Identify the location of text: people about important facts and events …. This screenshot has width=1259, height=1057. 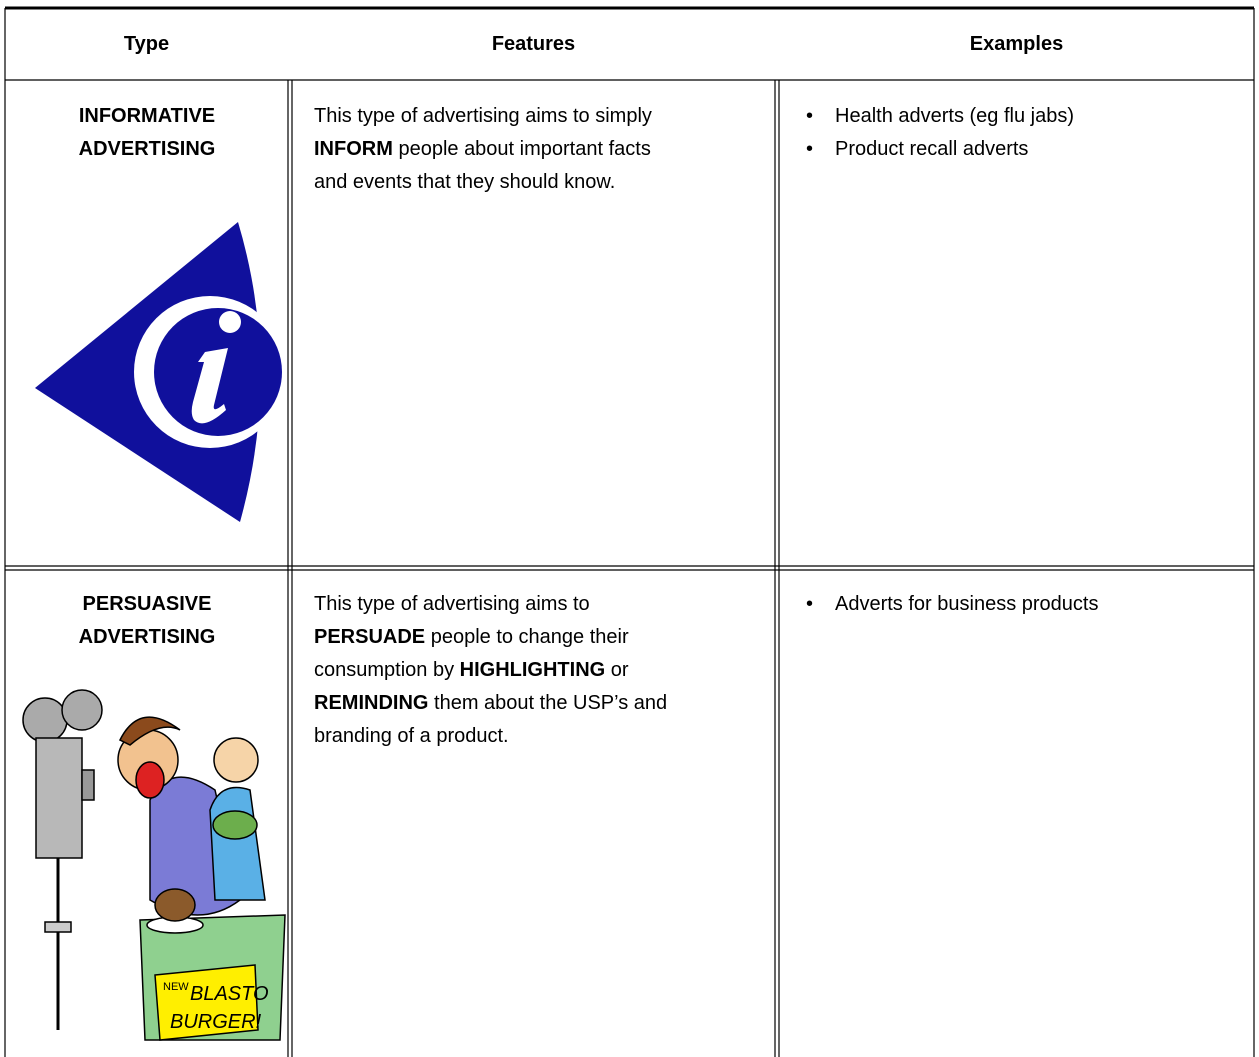
(482, 165).